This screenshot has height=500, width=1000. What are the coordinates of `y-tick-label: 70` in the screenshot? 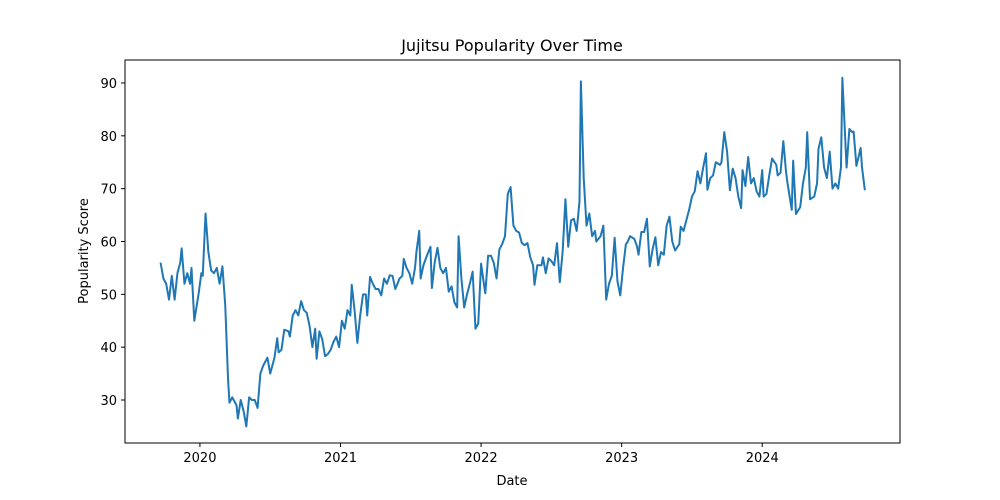 It's located at (108, 190).